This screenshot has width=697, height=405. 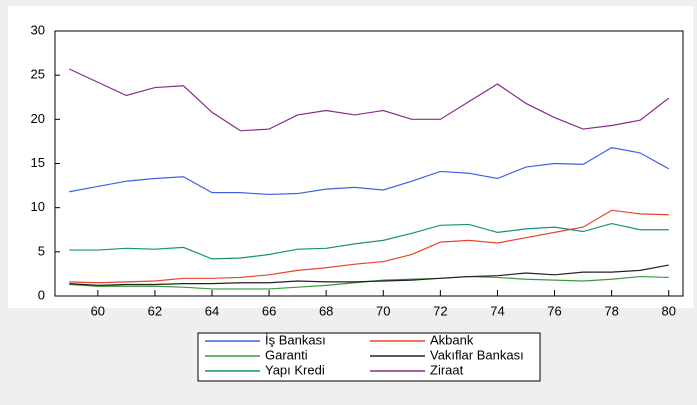 What do you see at coordinates (326, 310) in the screenshot?
I see `x-tick-label: 68` at bounding box center [326, 310].